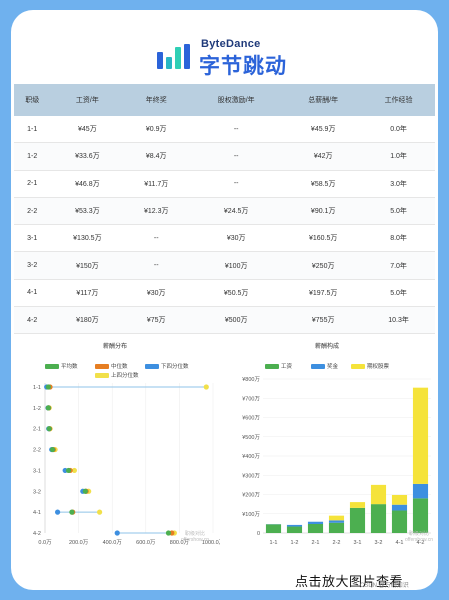 The height and width of the screenshot is (600, 449). I want to click on column-header: 工资/年, so click(87, 100).